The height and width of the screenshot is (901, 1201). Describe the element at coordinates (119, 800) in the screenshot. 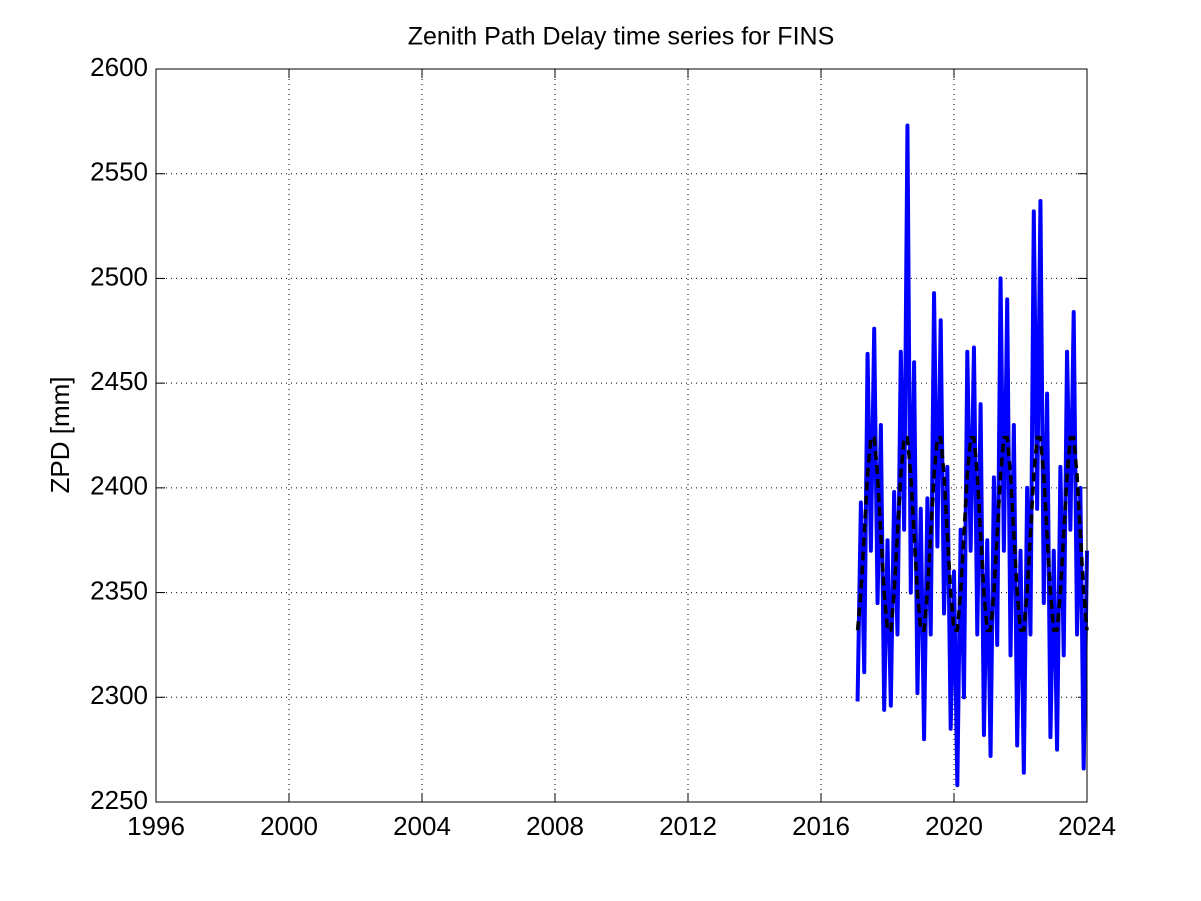

I see `y-tick-label: 2250` at that location.